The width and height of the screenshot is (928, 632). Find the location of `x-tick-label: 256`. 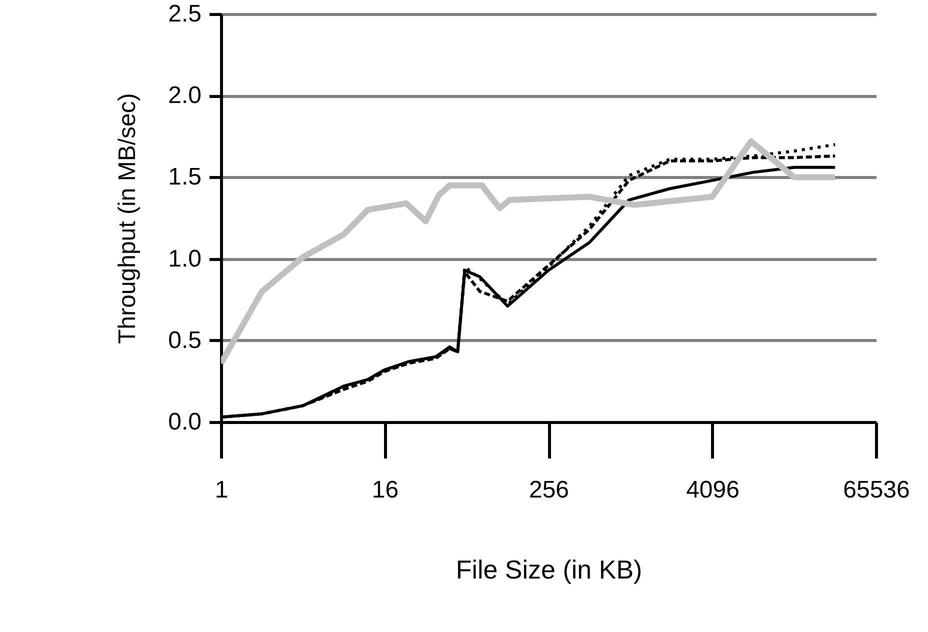

x-tick-label: 256 is located at coordinates (549, 490).